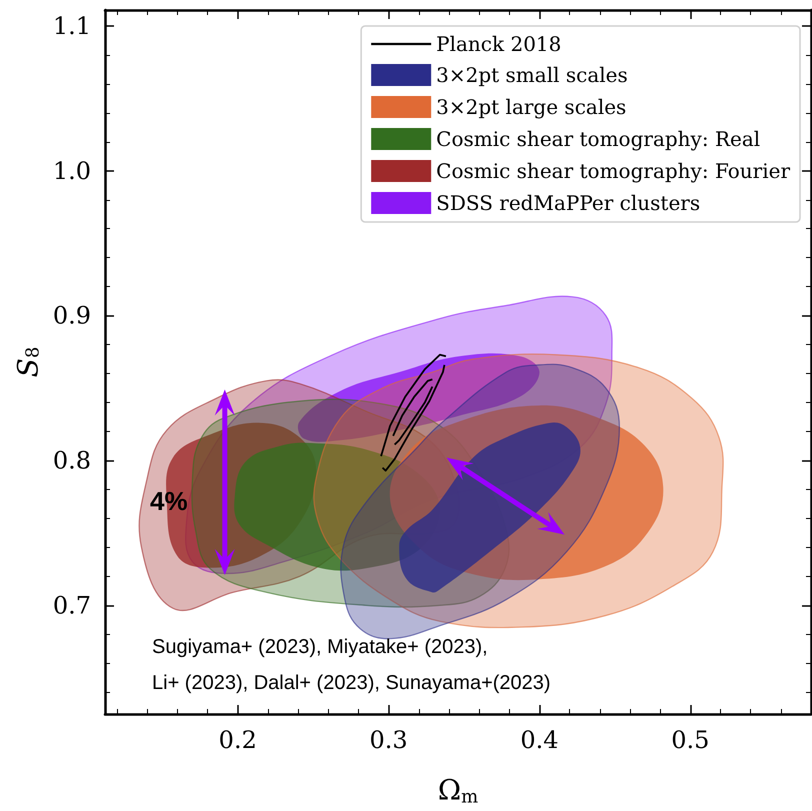 The height and width of the screenshot is (811, 812). Describe the element at coordinates (389, 740) in the screenshot. I see `x-tick-label: 0.3` at that location.